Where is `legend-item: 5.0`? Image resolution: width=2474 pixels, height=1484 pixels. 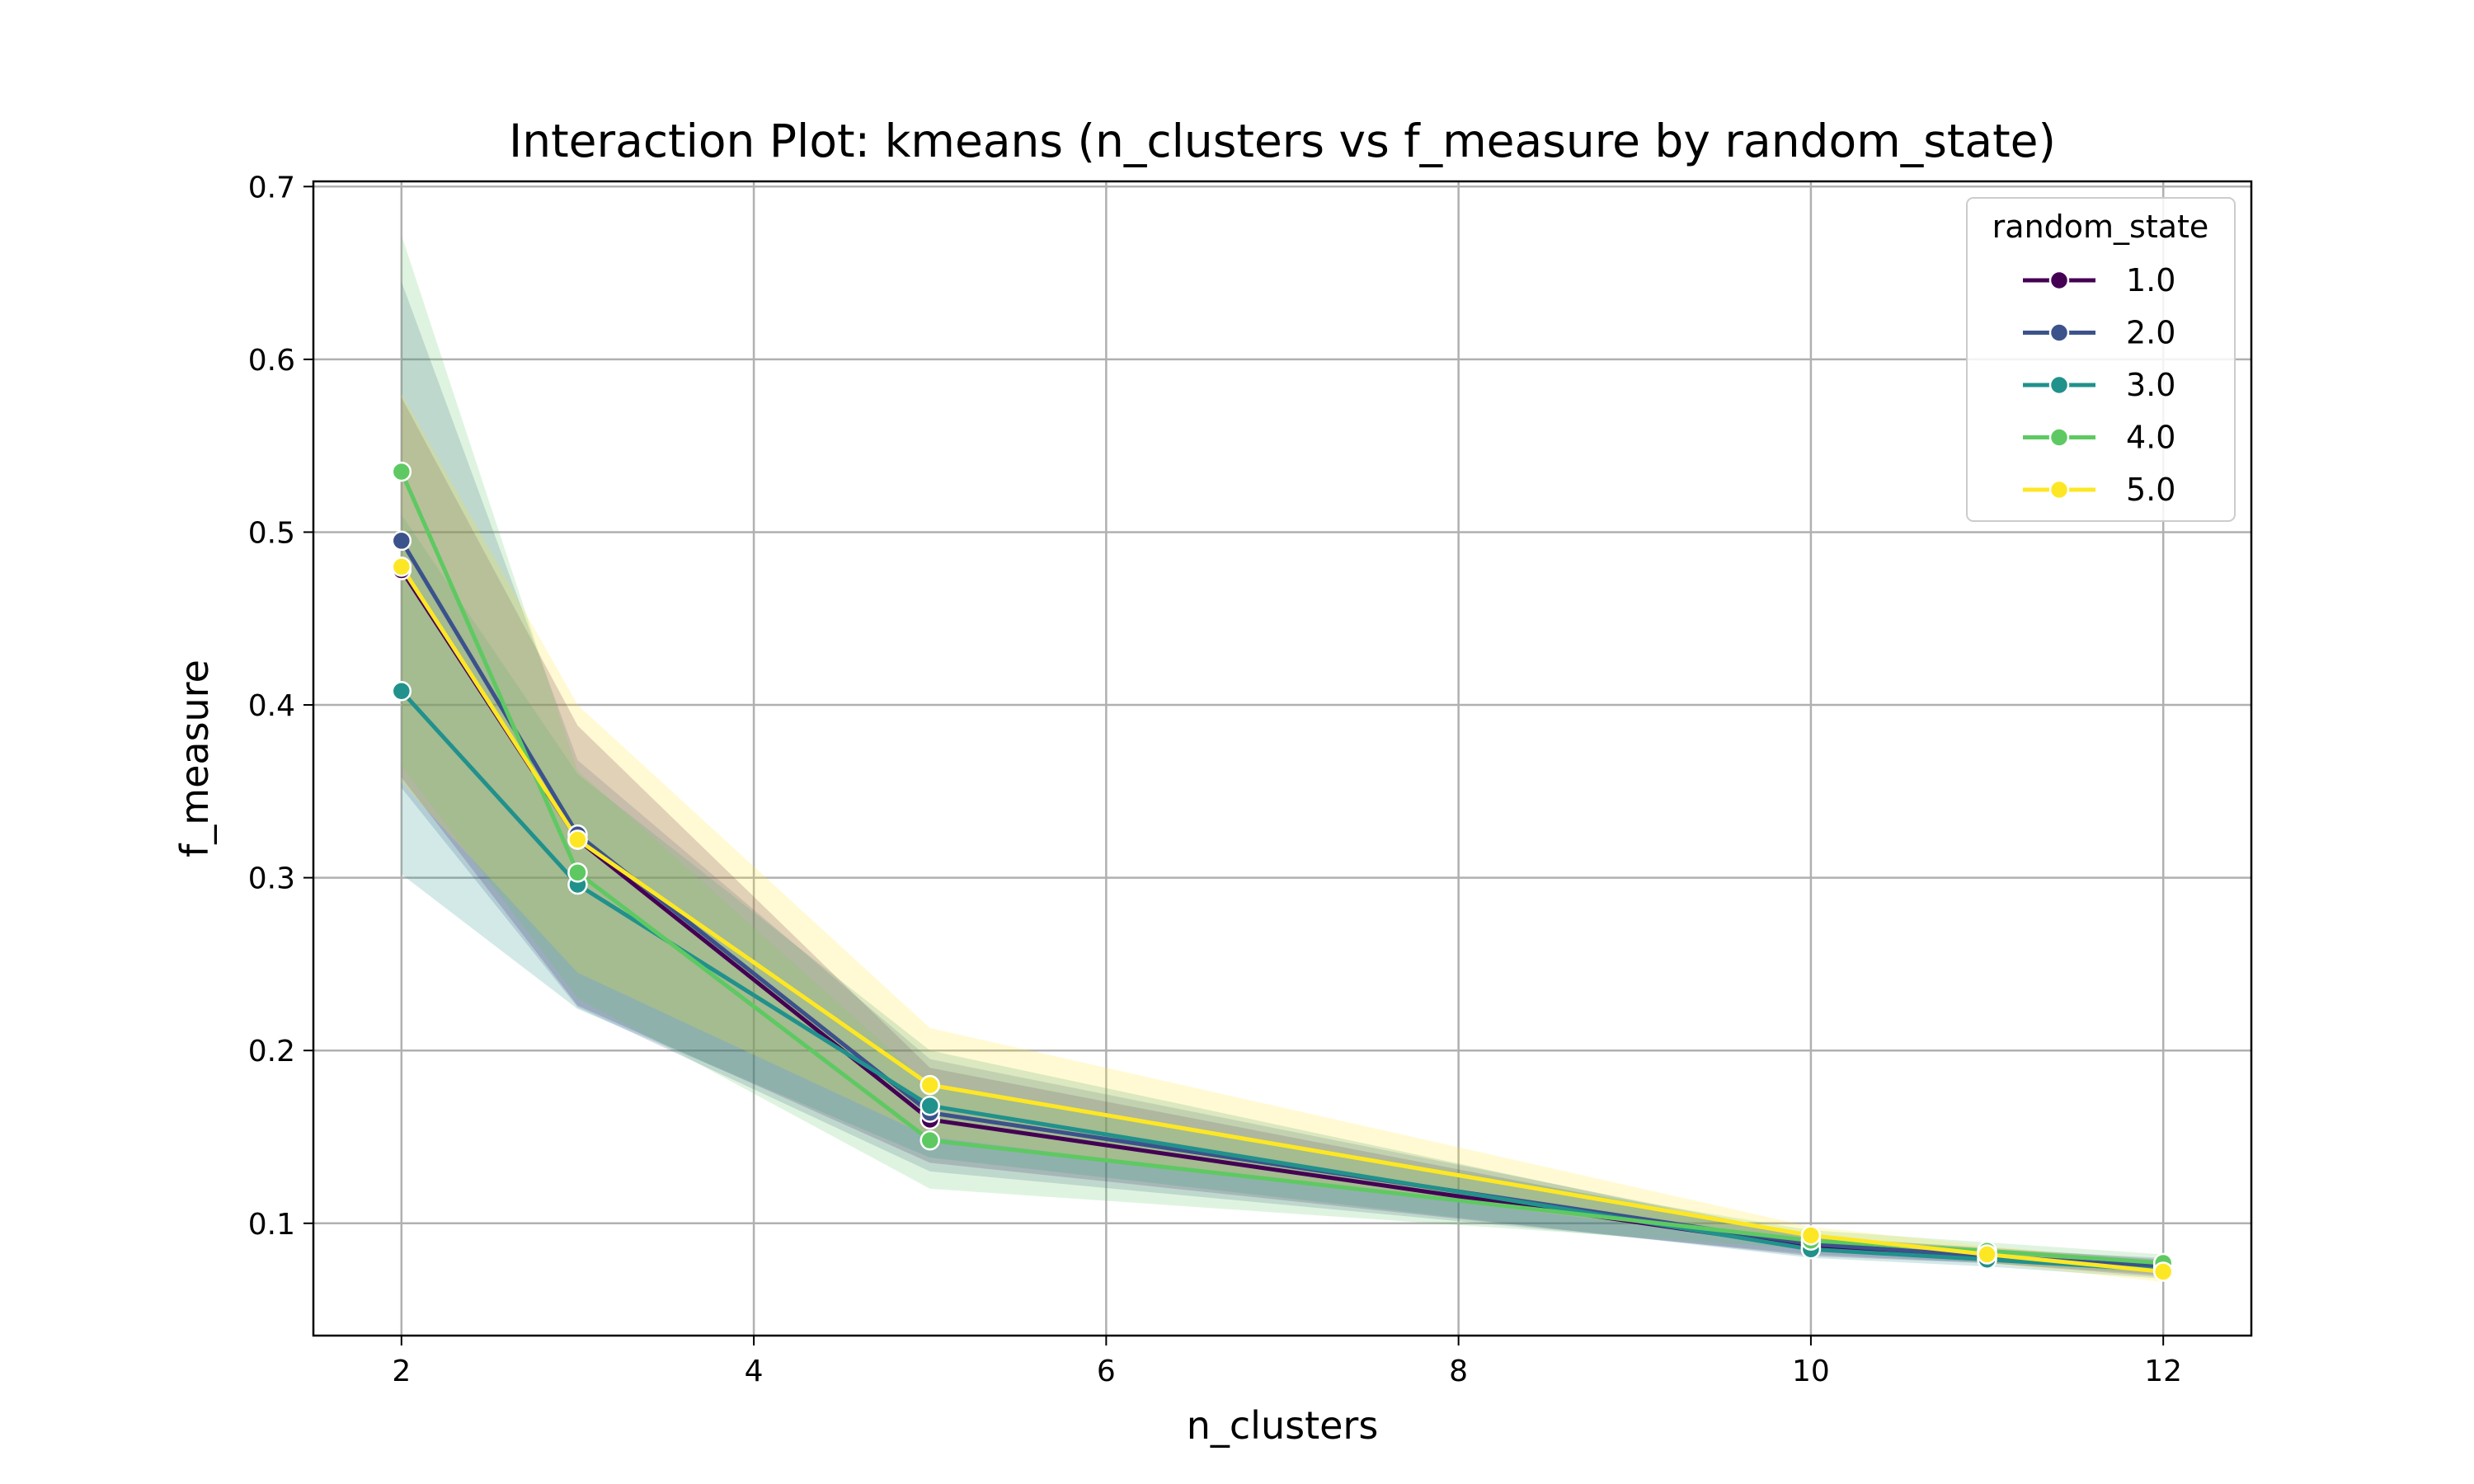 legend-item: 5.0 is located at coordinates (2099, 490).